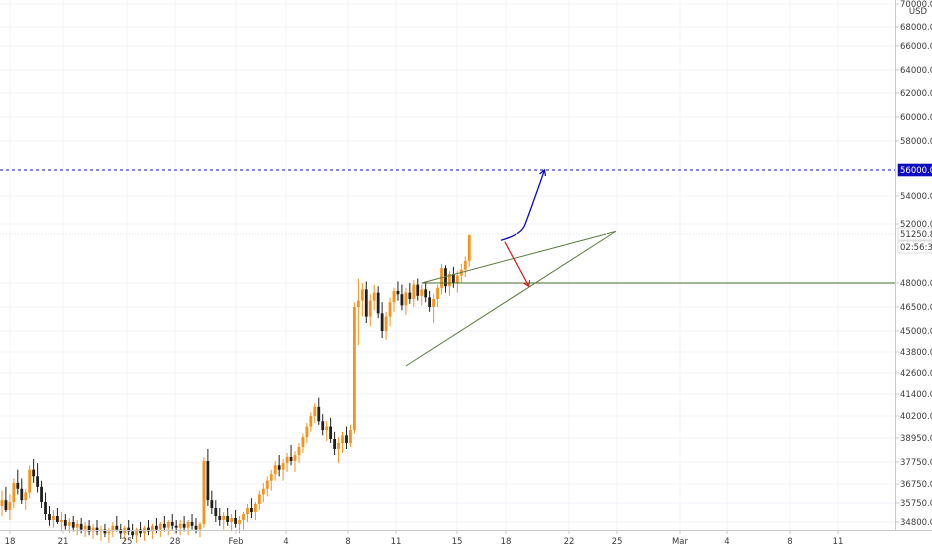  I want to click on y-tick-label: 41400.00, so click(916, 395).